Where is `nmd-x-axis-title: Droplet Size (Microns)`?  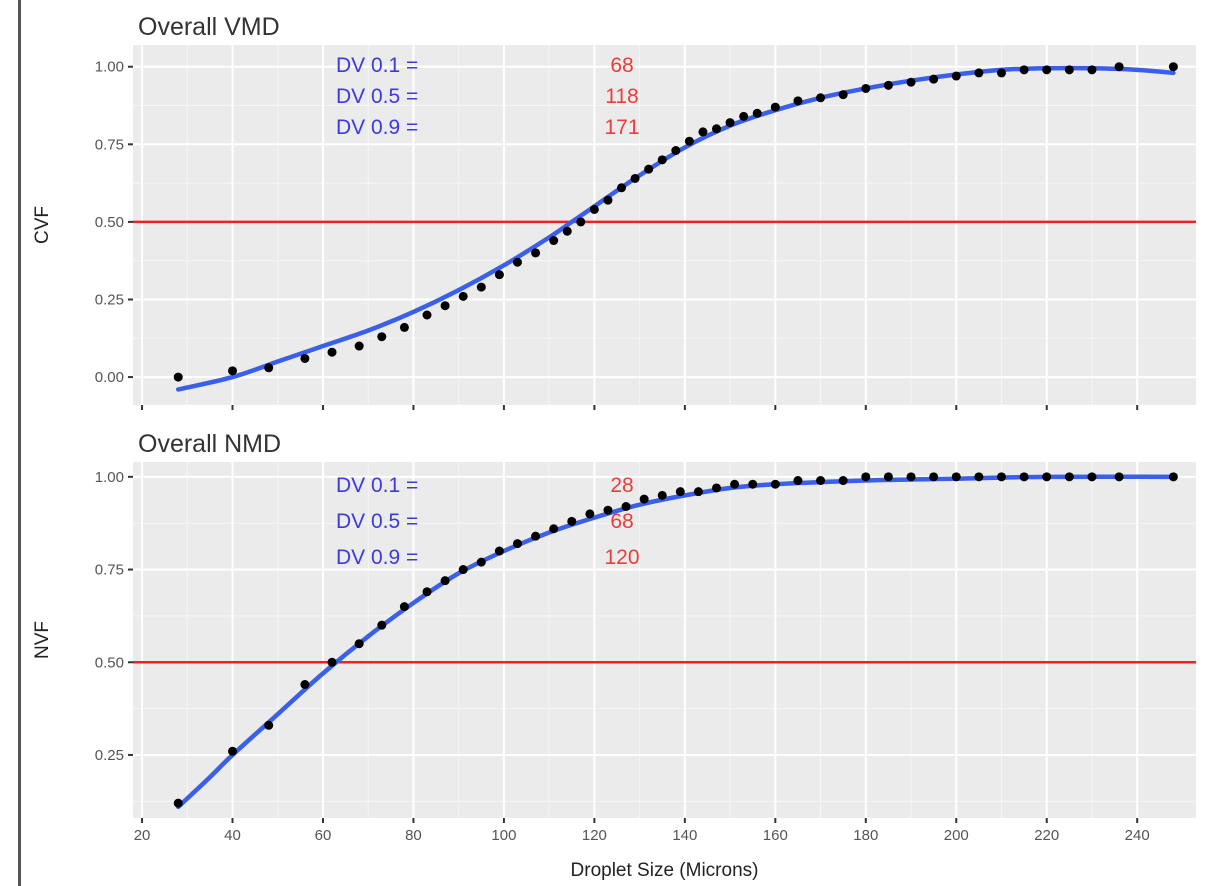
nmd-x-axis-title: Droplet Size (Microns) is located at coordinates (665, 870).